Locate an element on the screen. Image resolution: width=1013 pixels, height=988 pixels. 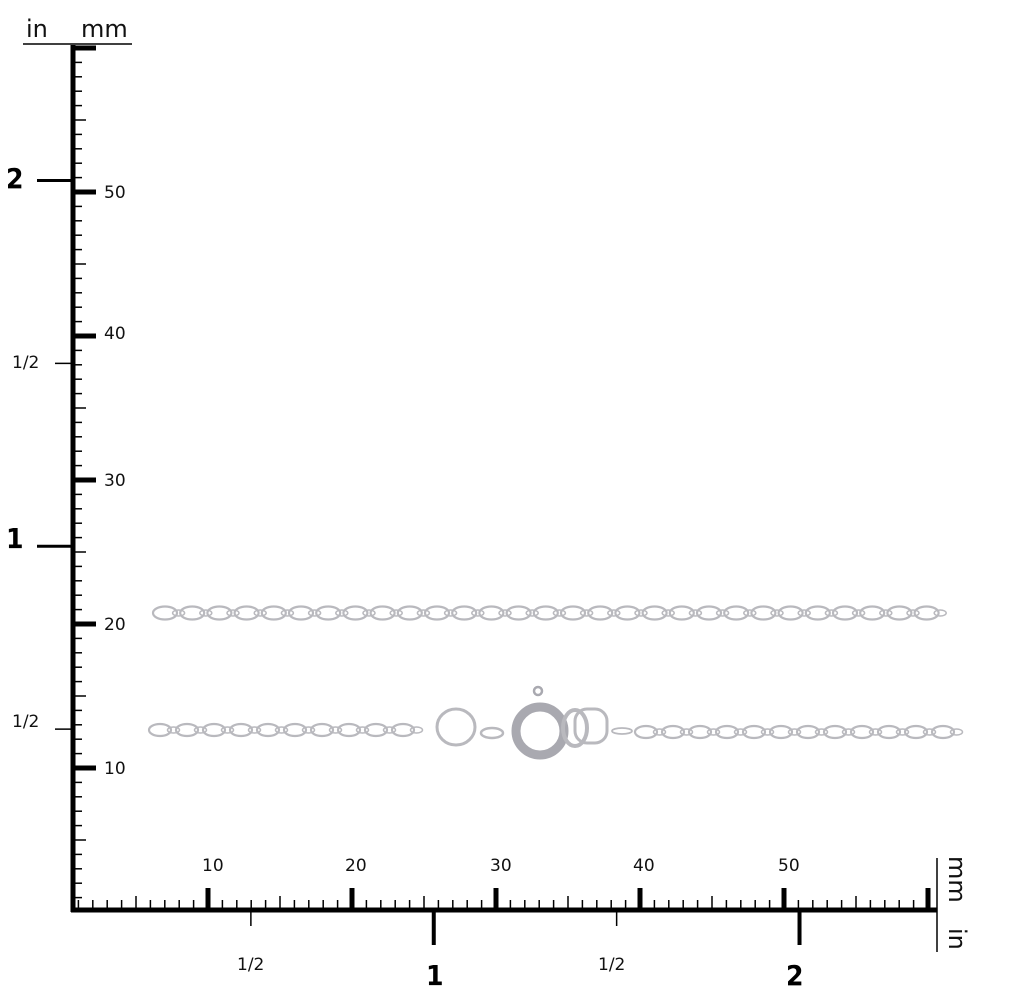
h-in-label-1: 1 is located at coordinates (435, 973).